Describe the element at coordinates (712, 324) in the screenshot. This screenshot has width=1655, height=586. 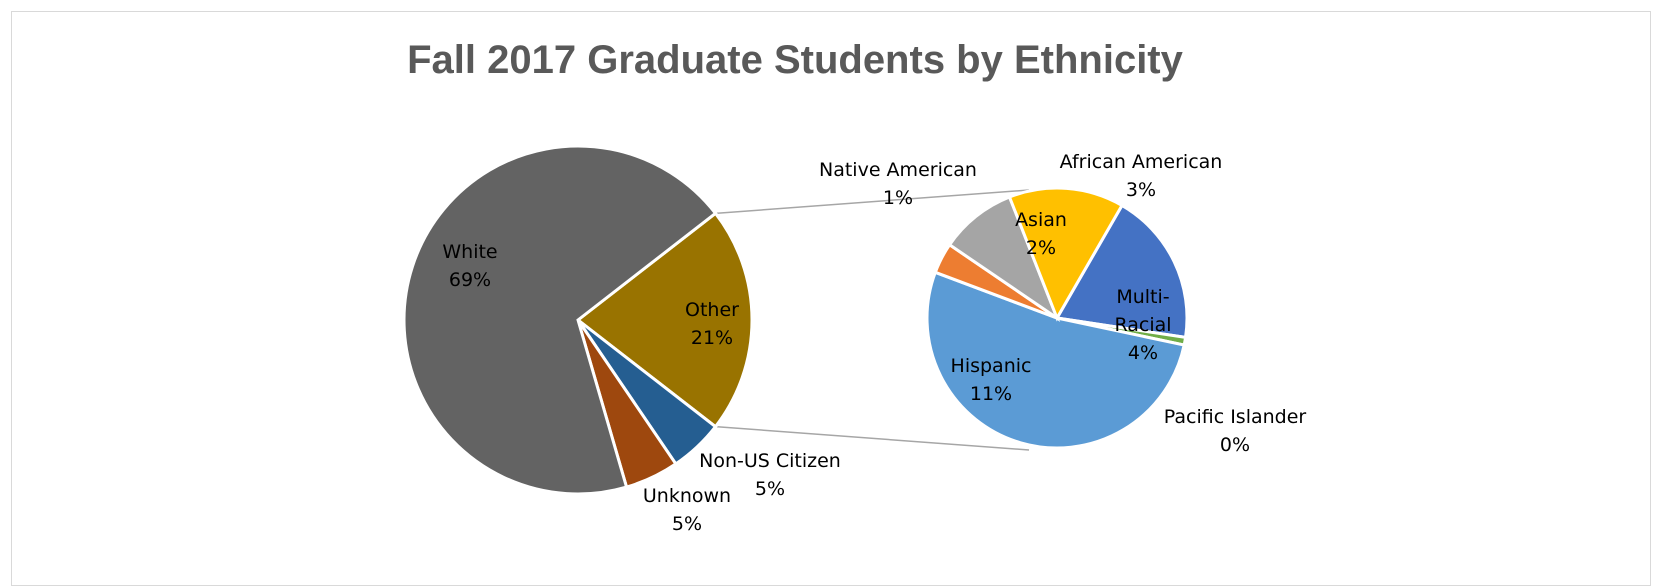
I see `data-label-other: Other 21%` at that location.